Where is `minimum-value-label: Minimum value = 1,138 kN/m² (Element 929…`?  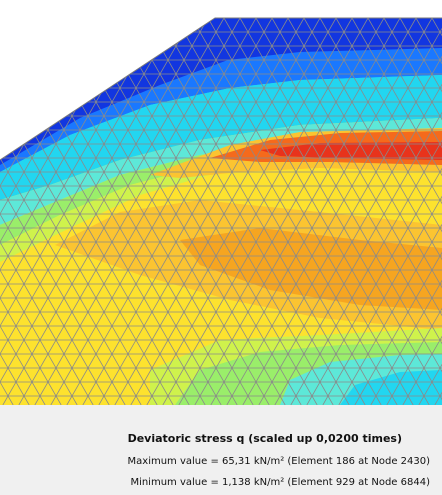 minimum-value-label: Minimum value = 1,138 kN/m² (Element 929… is located at coordinates (280, 482).